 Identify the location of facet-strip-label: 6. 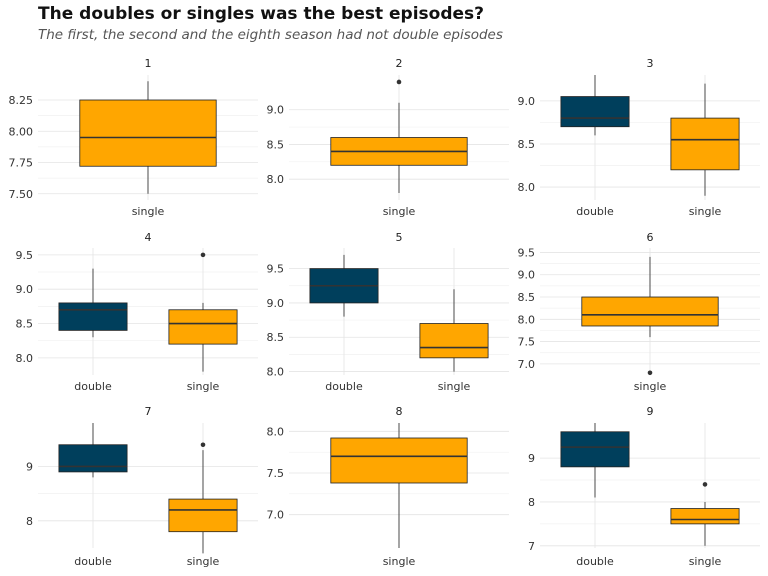
(650, 237).